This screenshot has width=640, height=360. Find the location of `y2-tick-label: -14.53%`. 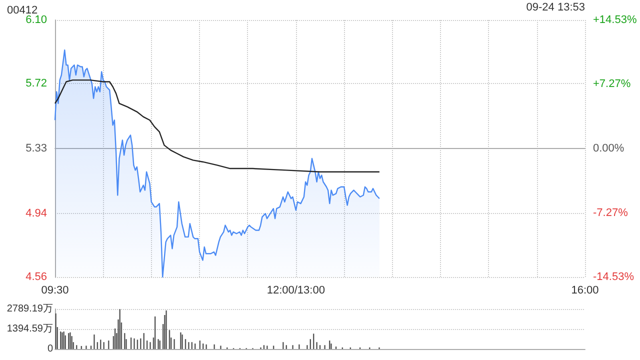

y2-tick-label: -14.53% is located at coordinates (613, 277).